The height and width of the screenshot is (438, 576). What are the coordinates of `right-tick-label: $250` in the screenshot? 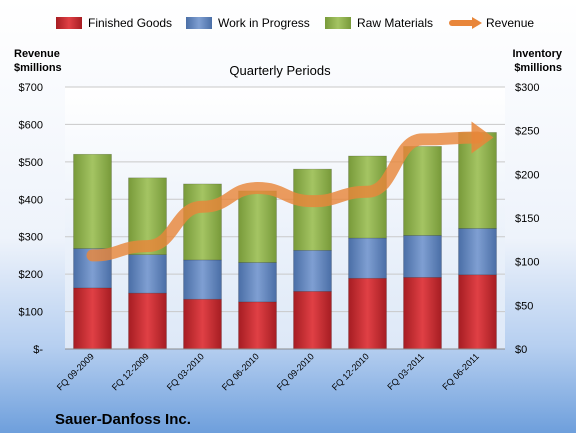 It's located at (527, 132).